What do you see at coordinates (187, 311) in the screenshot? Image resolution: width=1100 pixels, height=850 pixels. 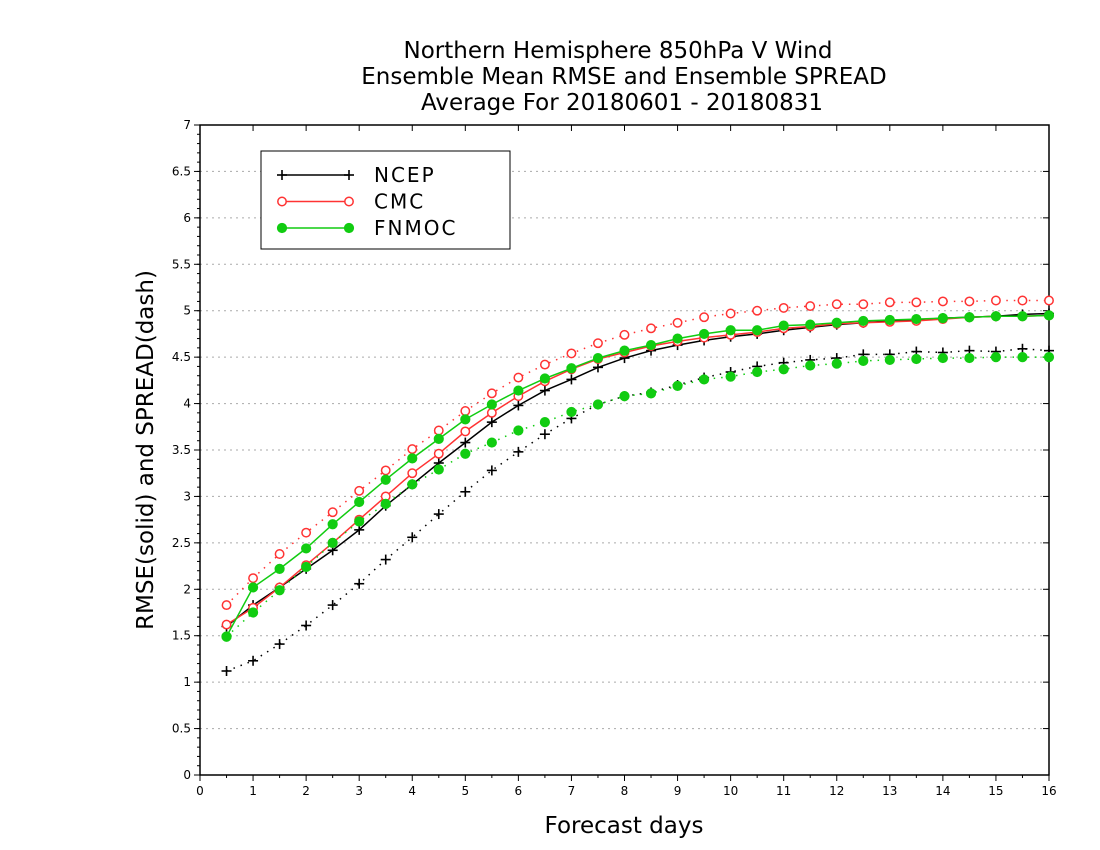 I see `y-tick-label-10: 5` at bounding box center [187, 311].